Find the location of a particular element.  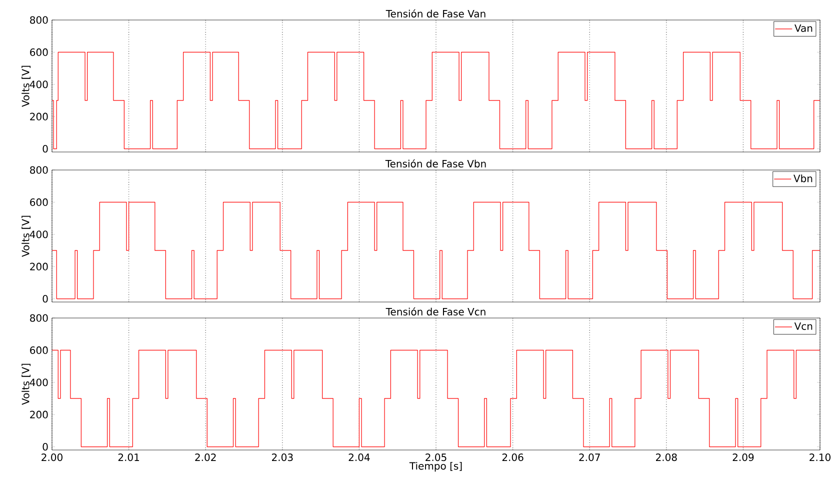

x-tick-label: 2.03 is located at coordinates (282, 458).